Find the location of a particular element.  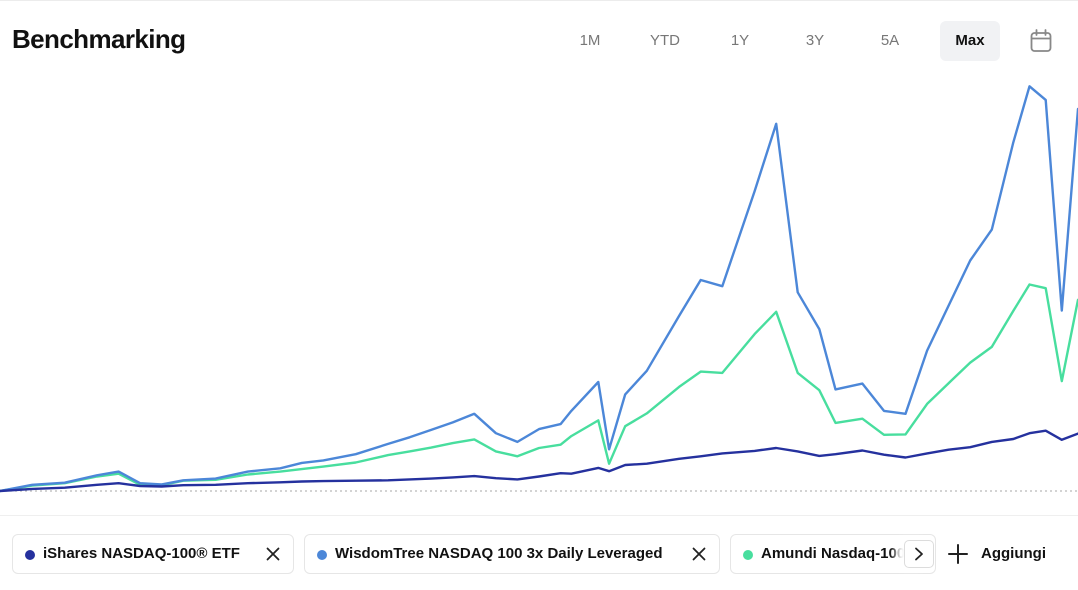

chevron-right-icon is located at coordinates (919, 554).